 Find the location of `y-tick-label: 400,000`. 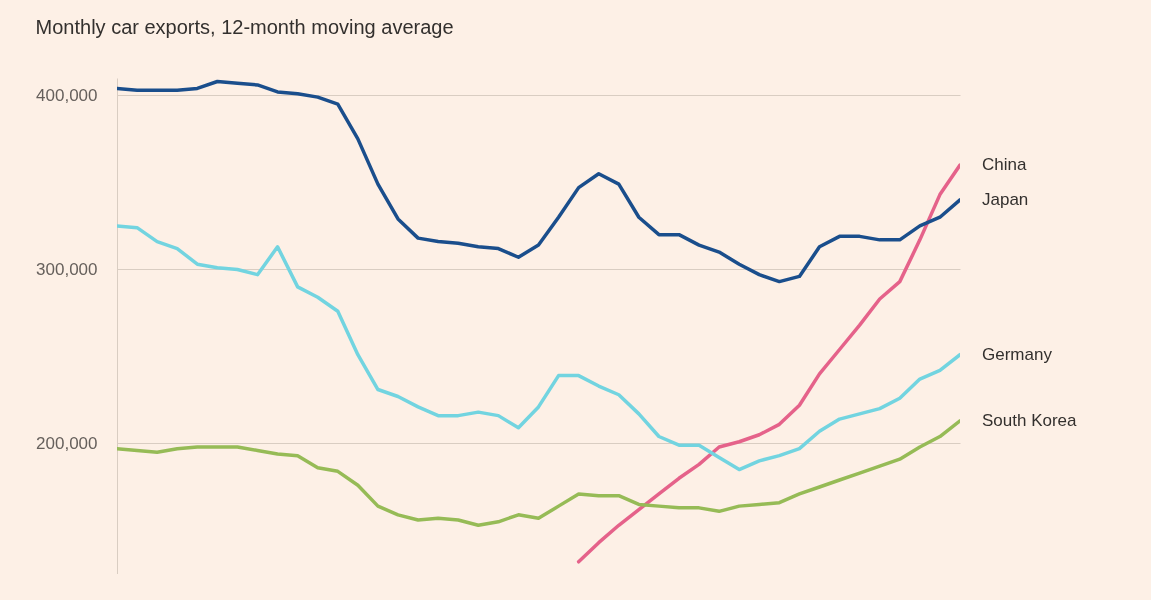

y-tick-label: 400,000 is located at coordinates (67, 95).